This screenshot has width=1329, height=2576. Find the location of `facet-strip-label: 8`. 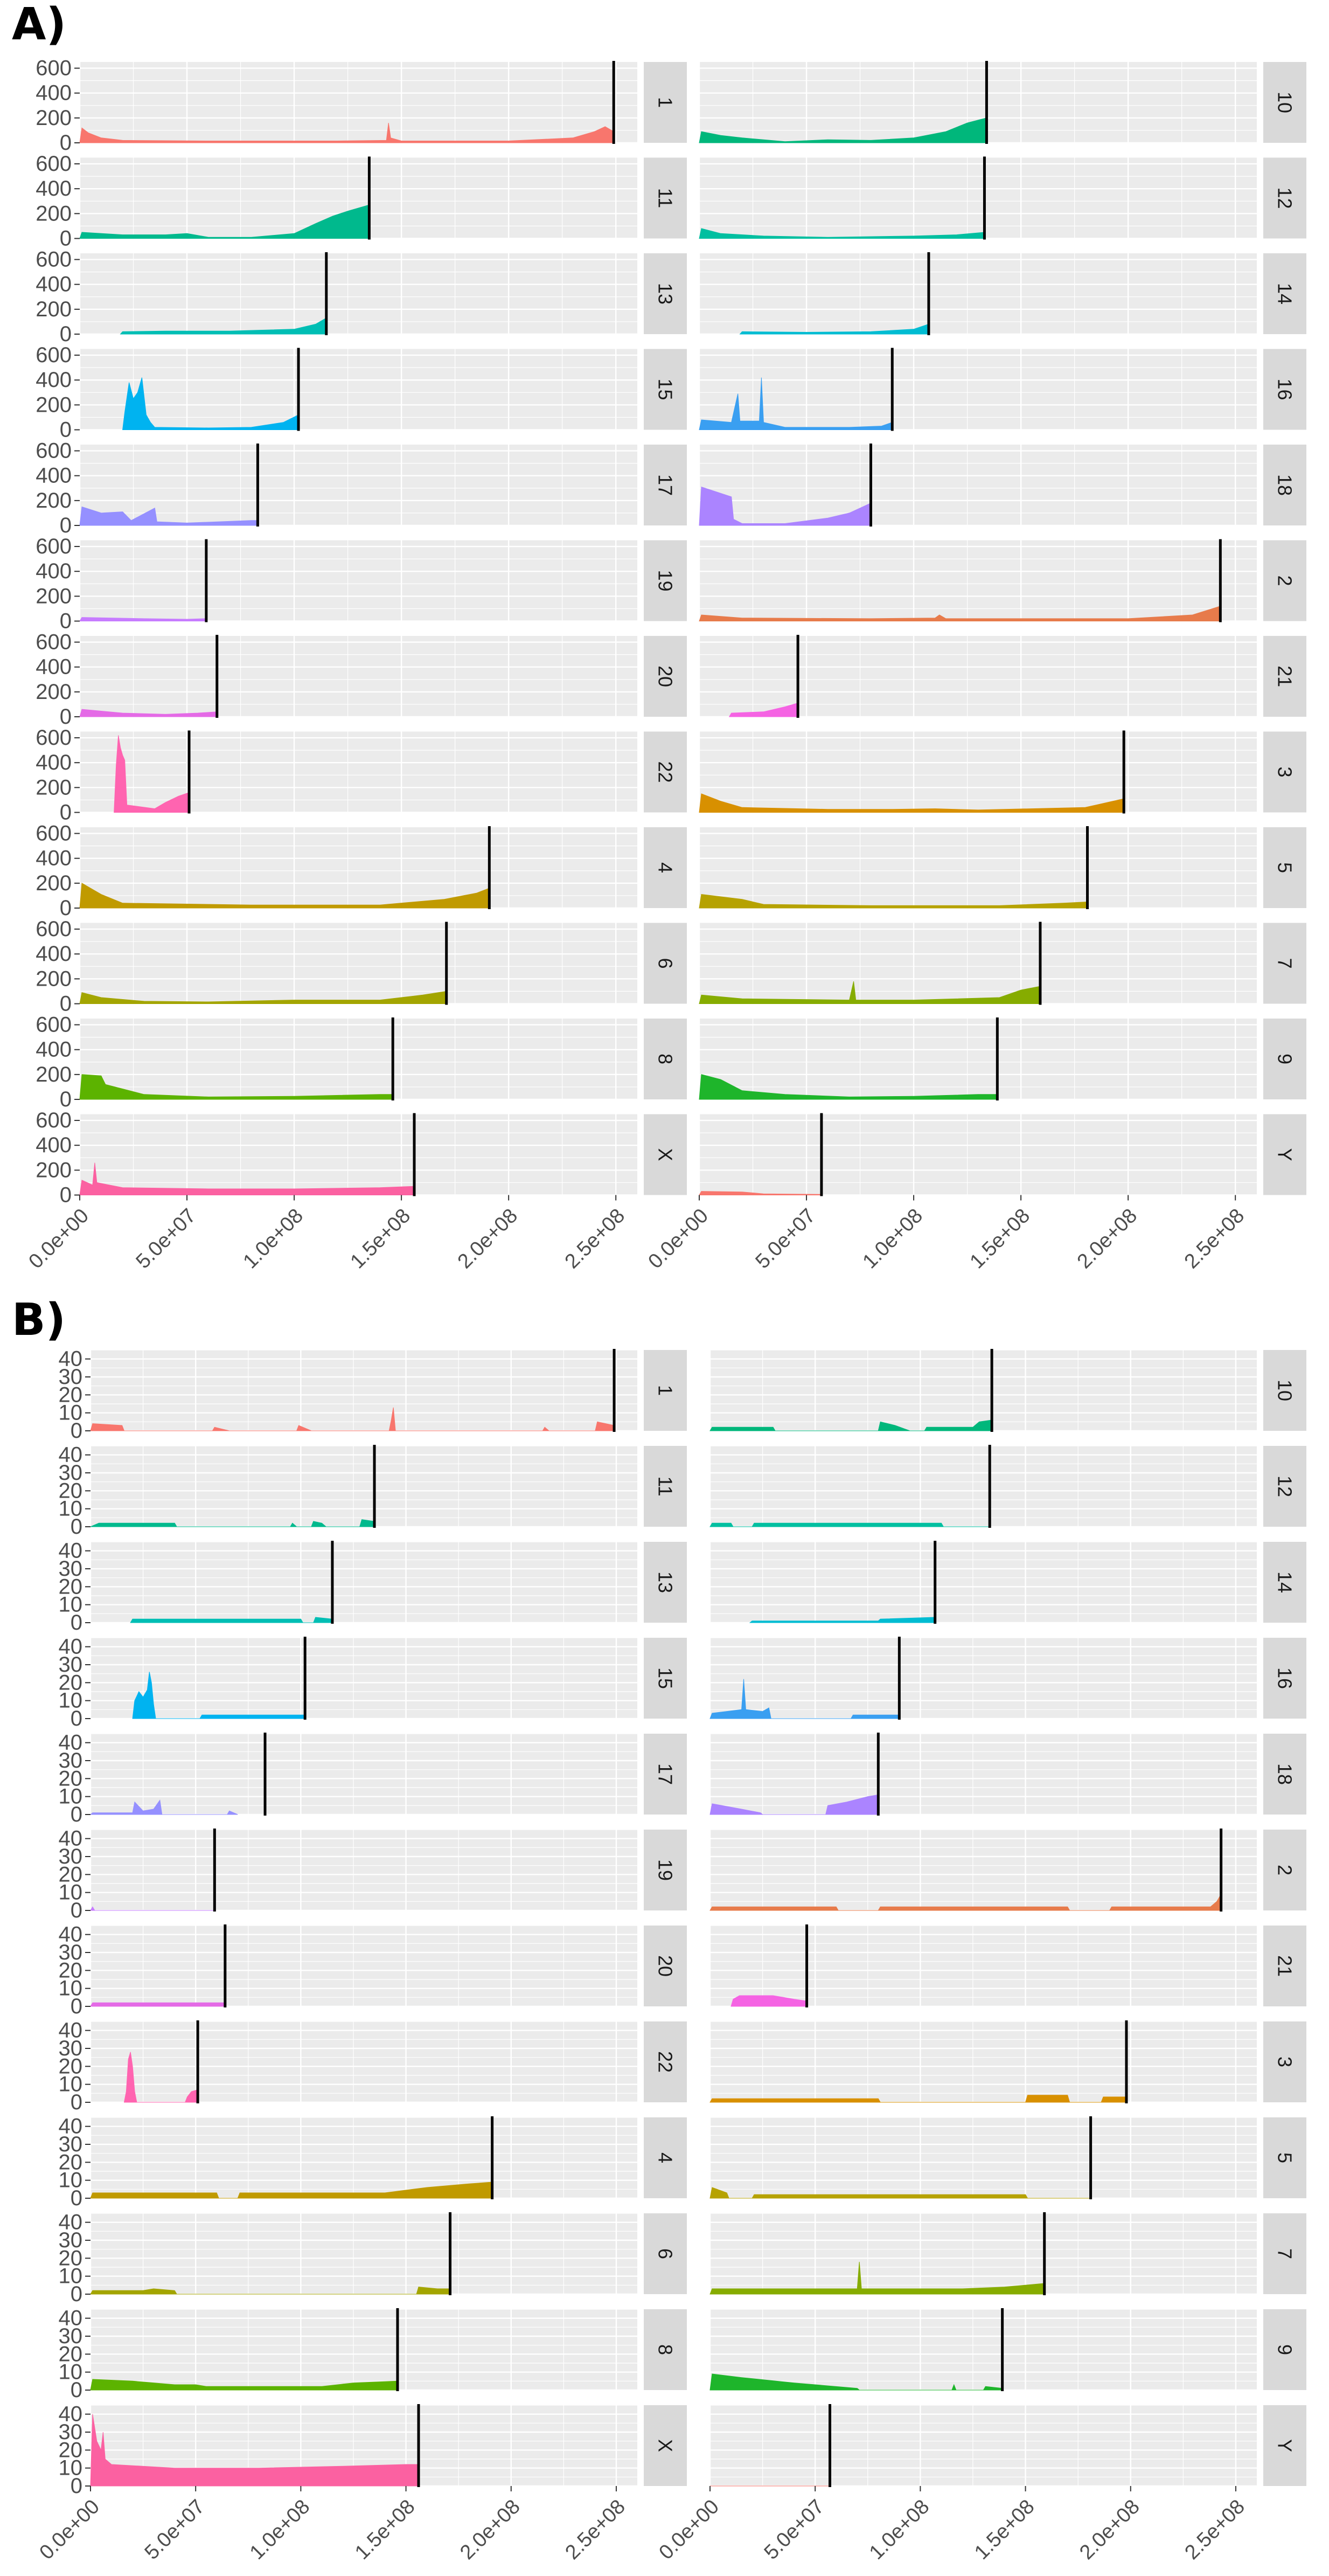

facet-strip-label: 8 is located at coordinates (666, 1059).